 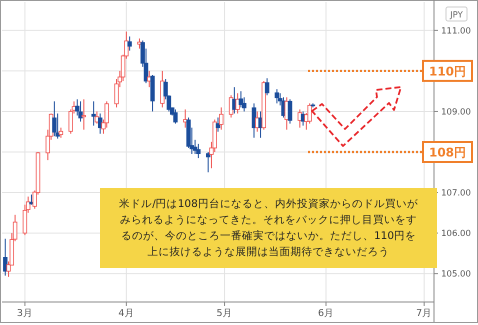 I want to click on y-tick-label: 111.00, so click(x=456, y=31).